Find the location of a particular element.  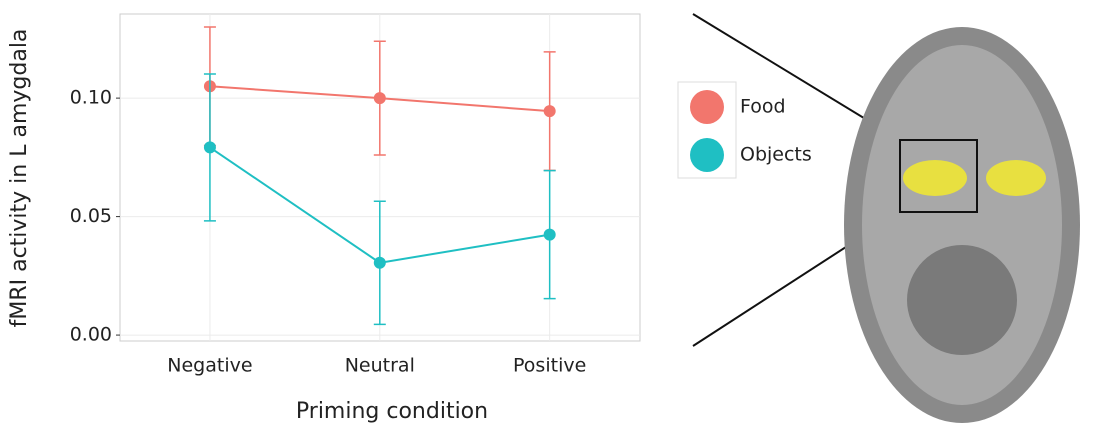

y-tick-label: 0.00 is located at coordinates (91, 335).